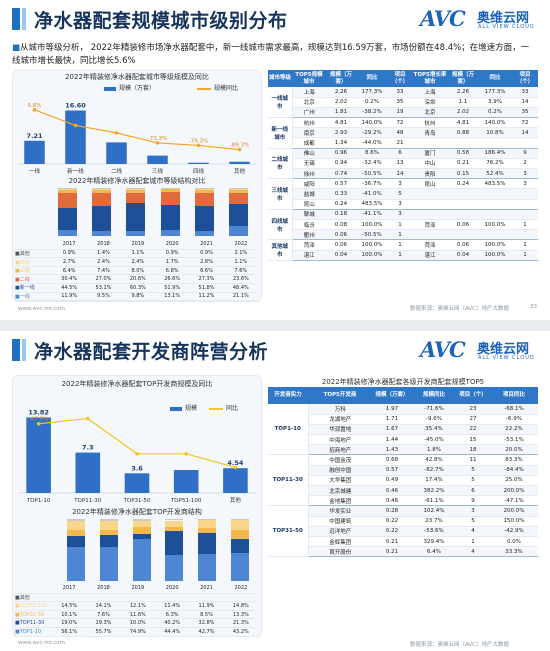 The image size is (550, 651). I want to click on table-cell: 中海地产, so click(340, 440).